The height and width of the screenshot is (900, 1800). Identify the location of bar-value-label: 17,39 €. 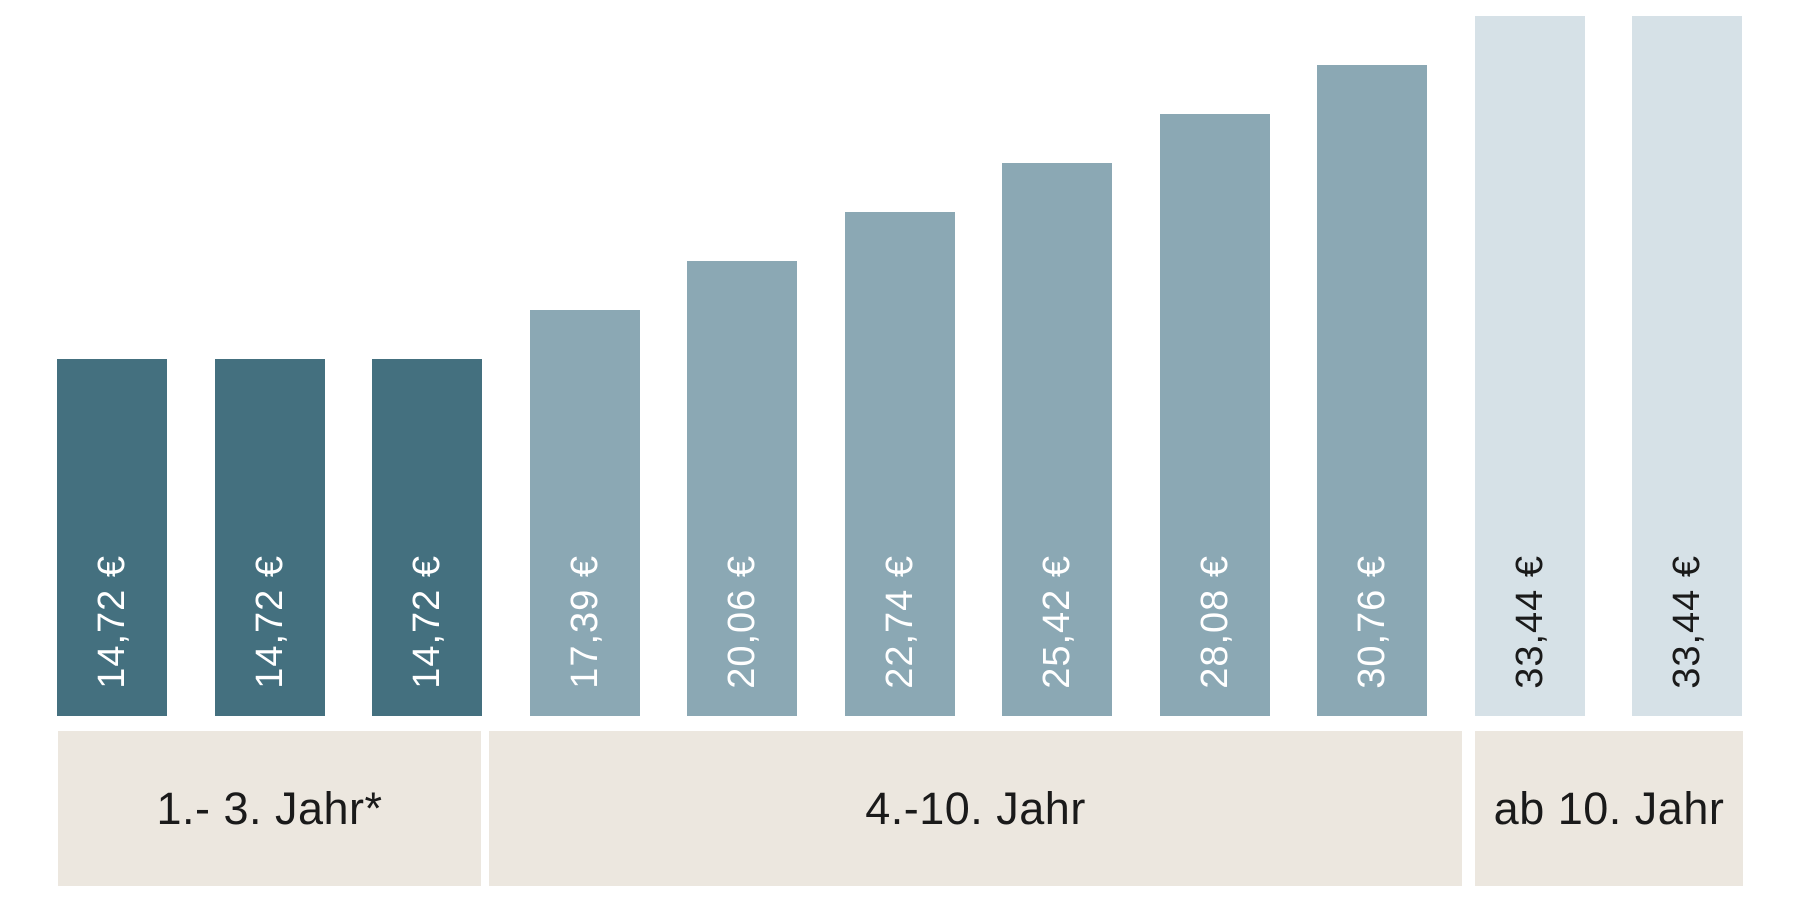
(585, 622).